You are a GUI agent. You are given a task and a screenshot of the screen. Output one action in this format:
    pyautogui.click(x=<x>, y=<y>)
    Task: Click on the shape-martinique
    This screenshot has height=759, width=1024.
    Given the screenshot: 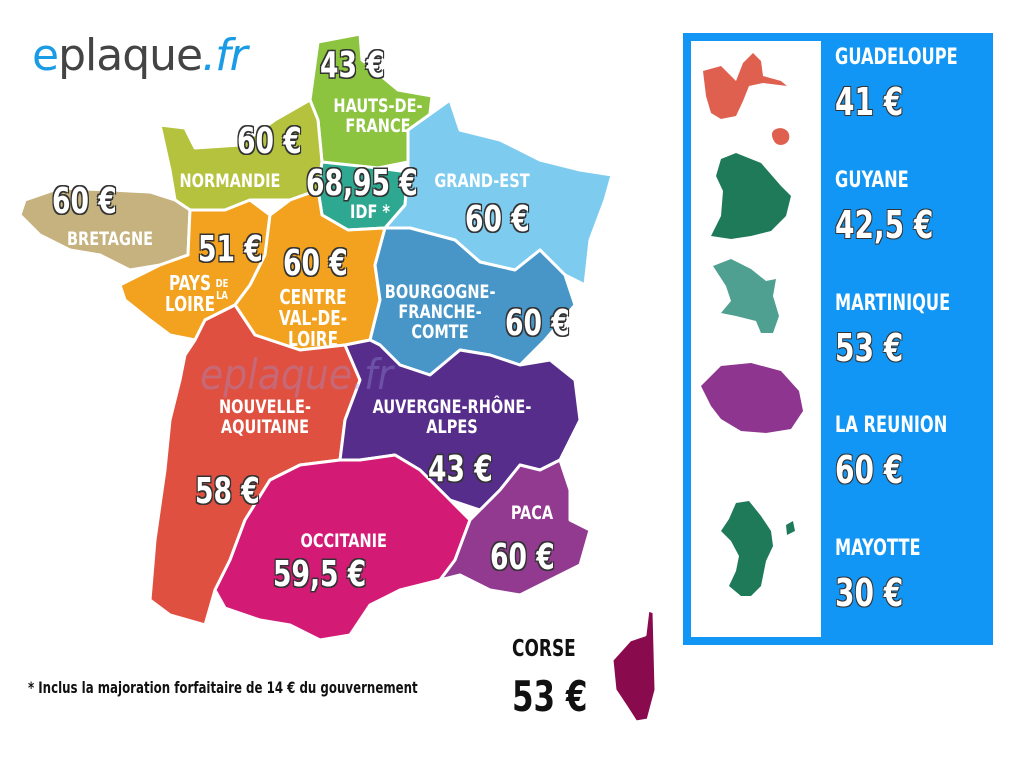 What is the action you would take?
    pyautogui.click(x=746, y=296)
    